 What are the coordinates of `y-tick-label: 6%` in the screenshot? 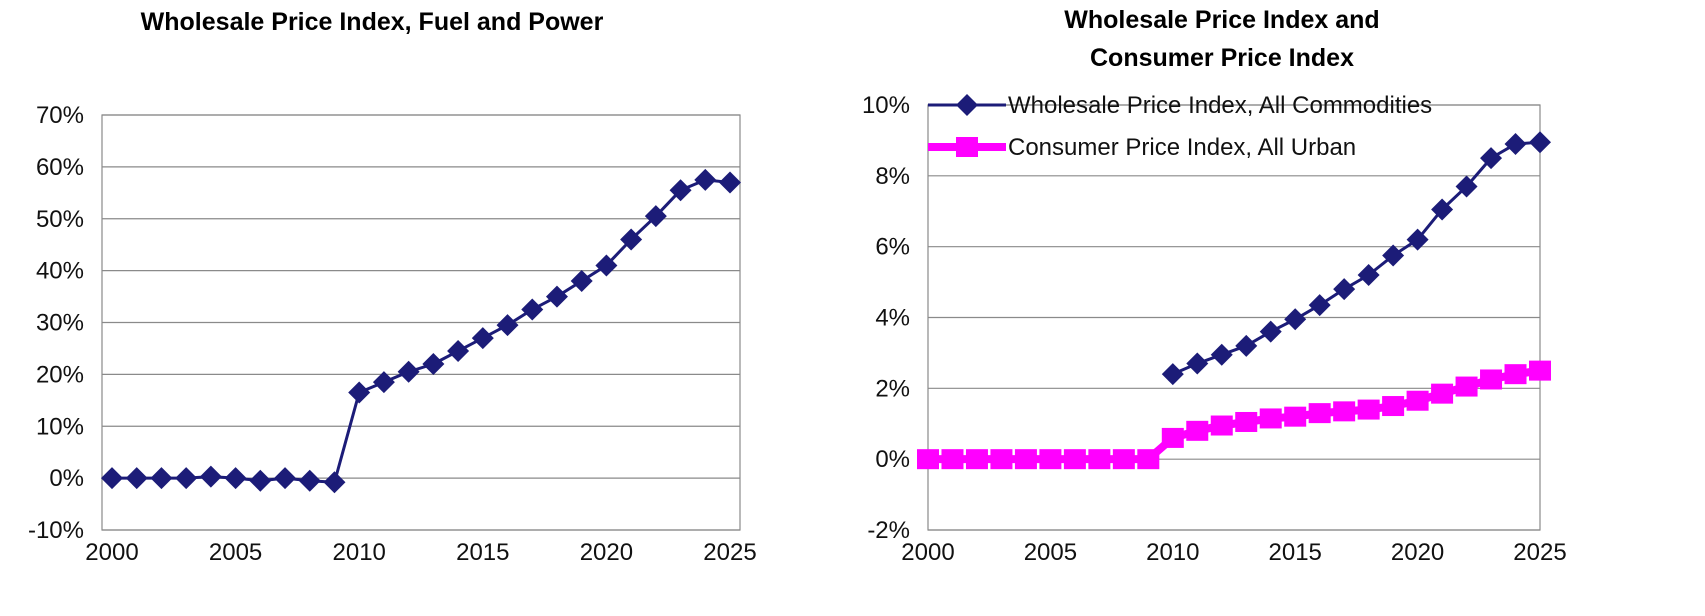 It's located at (892, 247).